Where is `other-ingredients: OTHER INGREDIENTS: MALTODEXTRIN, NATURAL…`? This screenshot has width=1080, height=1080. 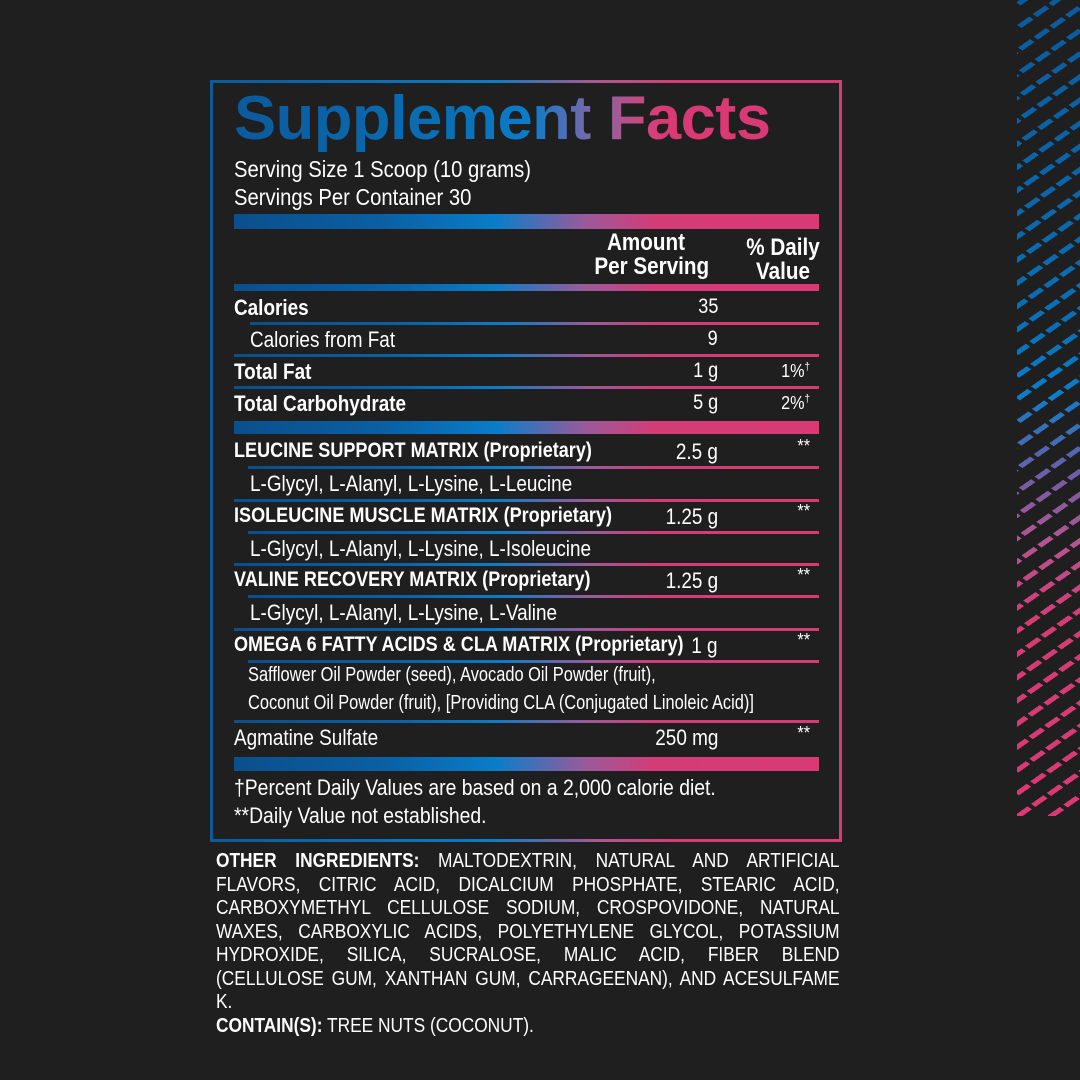
other-ingredients: OTHER INGREDIENTS: MALTODEXTRIN, NATURAL… is located at coordinates (528, 944).